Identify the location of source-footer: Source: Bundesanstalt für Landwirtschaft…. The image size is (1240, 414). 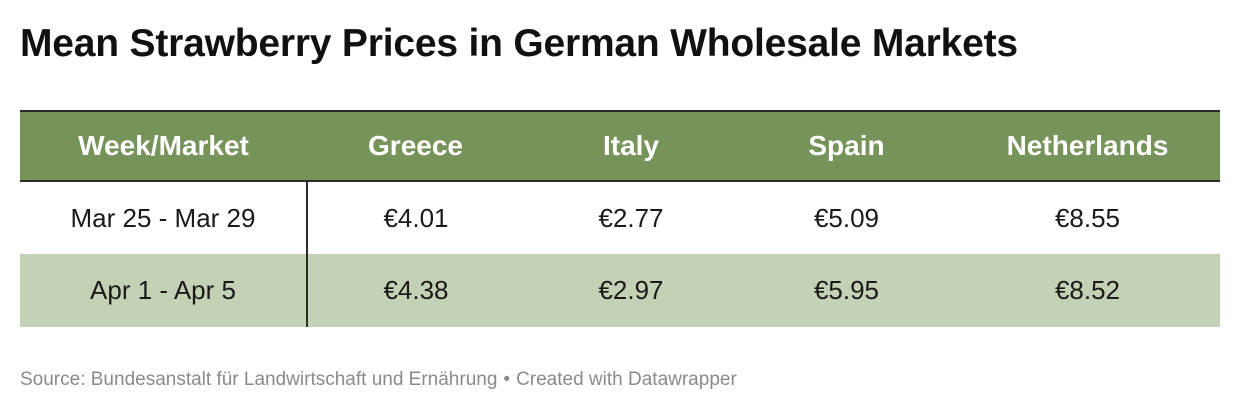
(378, 380).